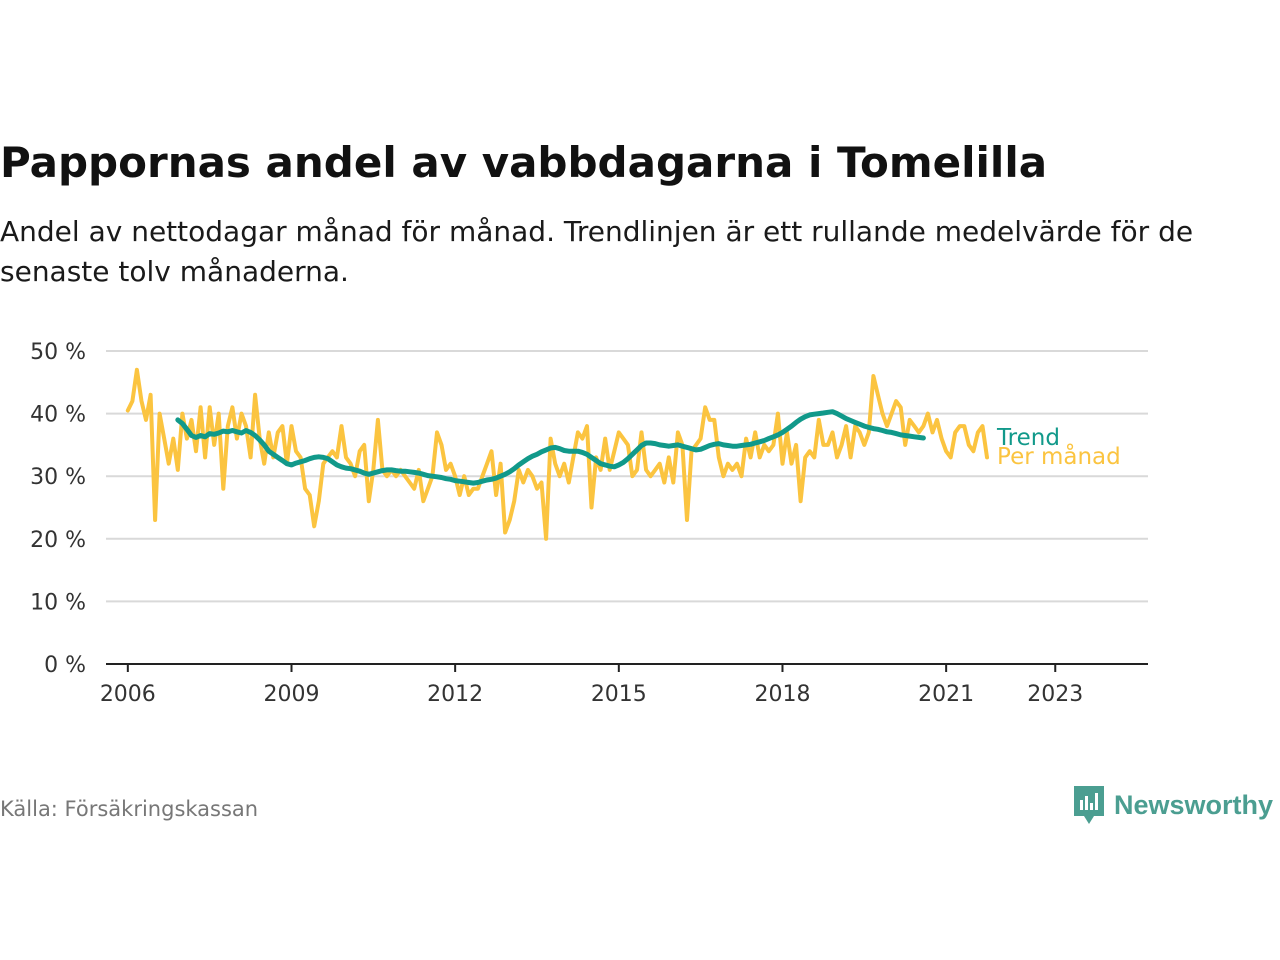 Image resolution: width=1280 pixels, height=960 pixels. Describe the element at coordinates (1059, 456) in the screenshot. I see `monthly-label: Per månad` at that location.